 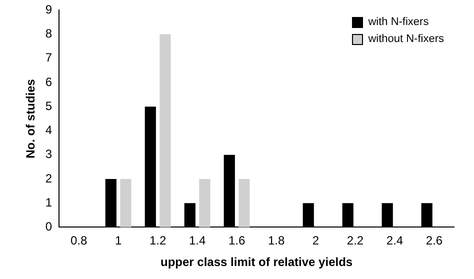 I want to click on y-tick-label: 9, so click(x=48, y=9).